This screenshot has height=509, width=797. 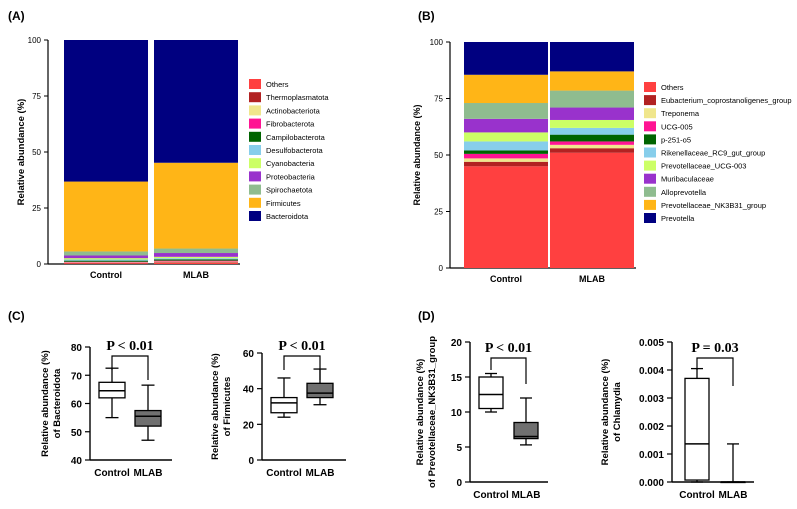 I want to click on y-axis-label-line1: Relative abundance (%), so click(x=605, y=412).